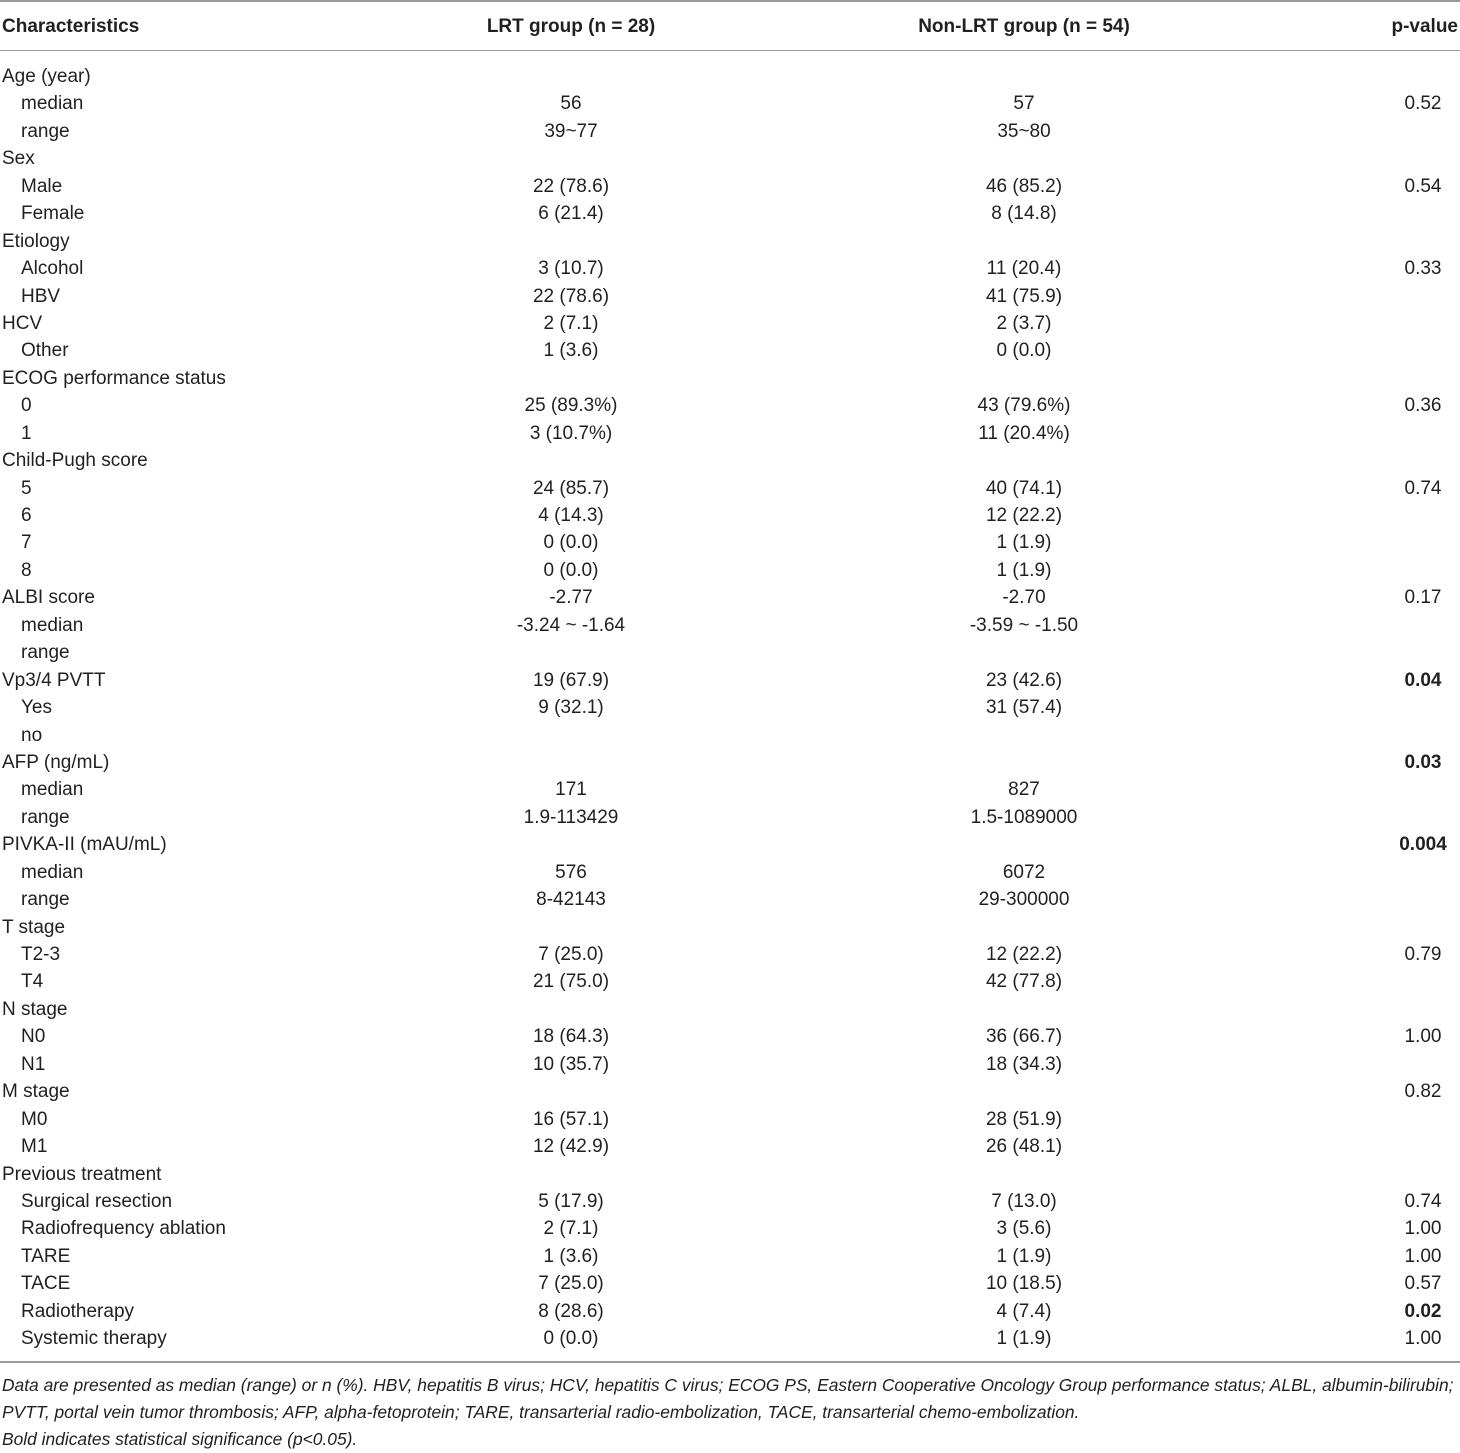  Describe the element at coordinates (36, 241) in the screenshot. I see `row-label: Etiology` at that location.